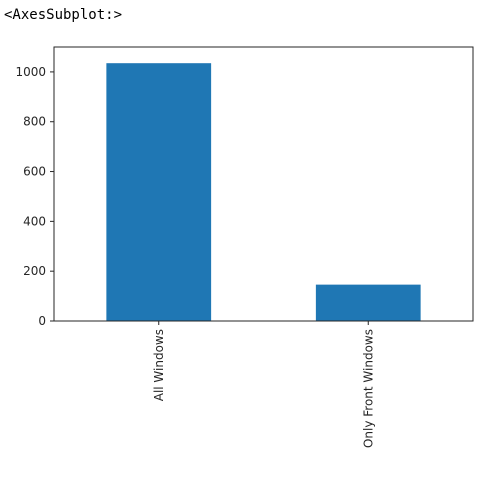 The image size is (497, 477). I want to click on y-tick-label: 1000, so click(30, 72).